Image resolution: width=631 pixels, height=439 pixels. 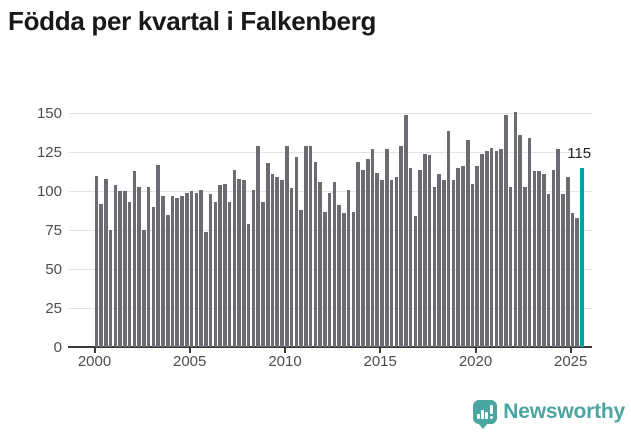 I want to click on newsworthy-logo: Newsworthy, so click(x=549, y=414).